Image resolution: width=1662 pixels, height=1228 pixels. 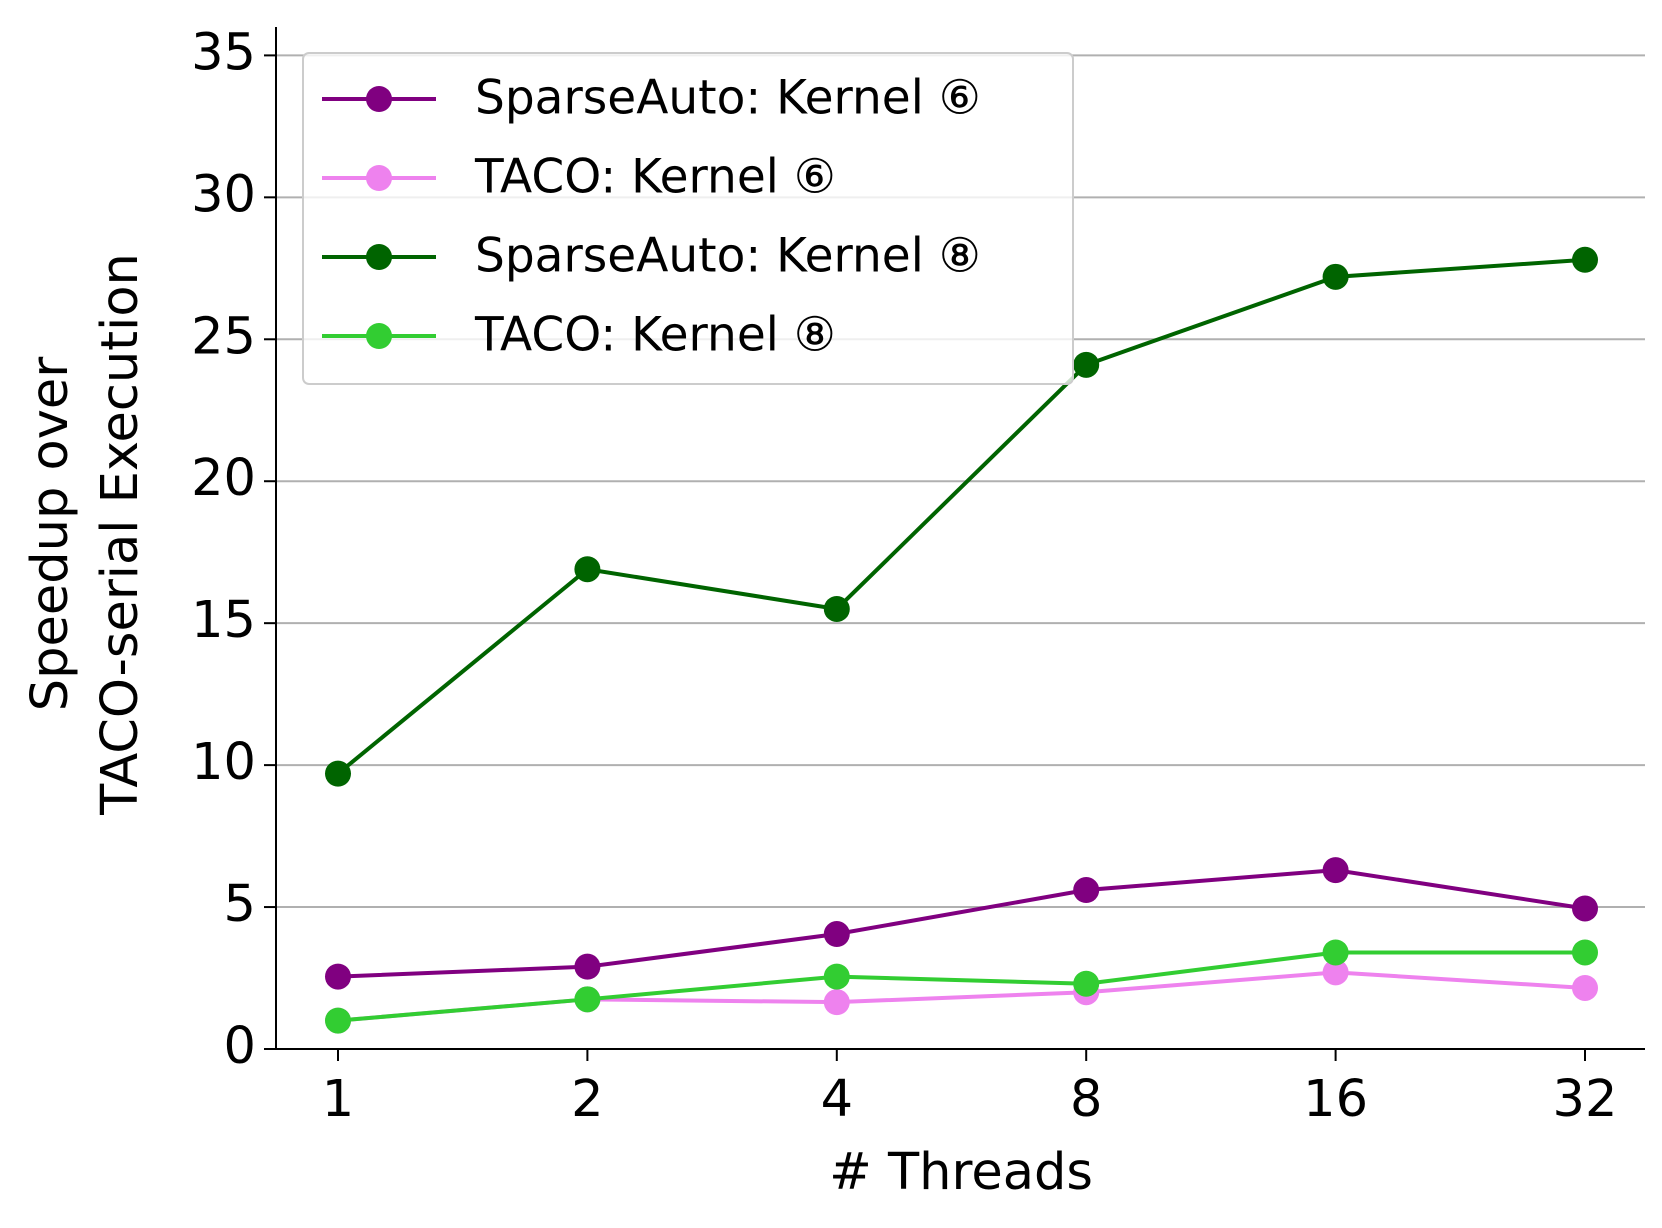 I want to click on y-tick-label: 15, so click(x=223, y=620).